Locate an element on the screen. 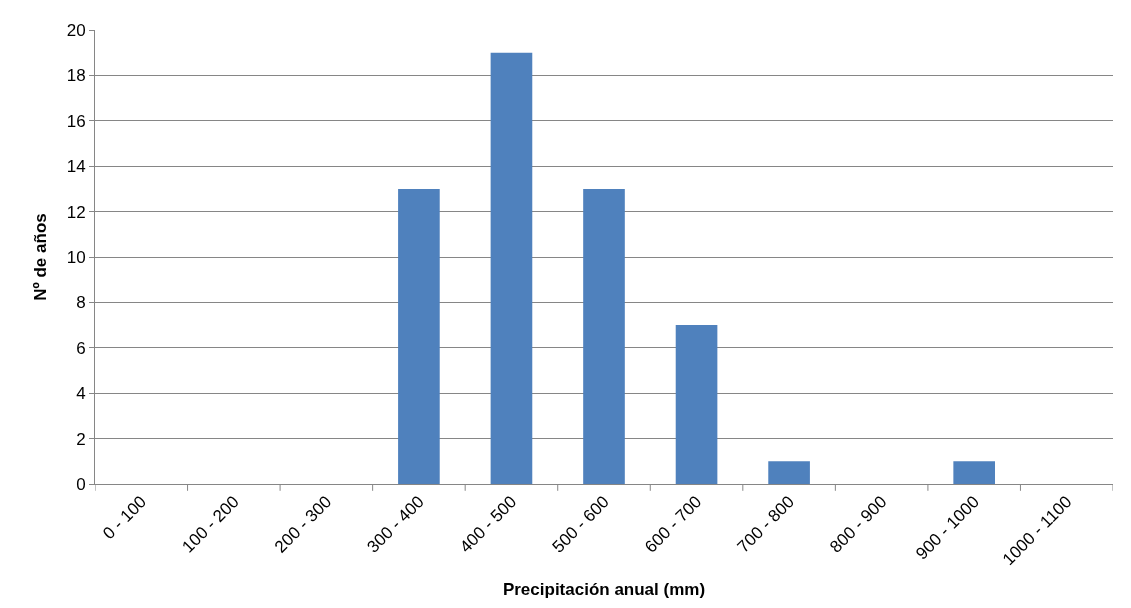 The height and width of the screenshot is (608, 1131). y-tick-label: 6 is located at coordinates (81, 348).